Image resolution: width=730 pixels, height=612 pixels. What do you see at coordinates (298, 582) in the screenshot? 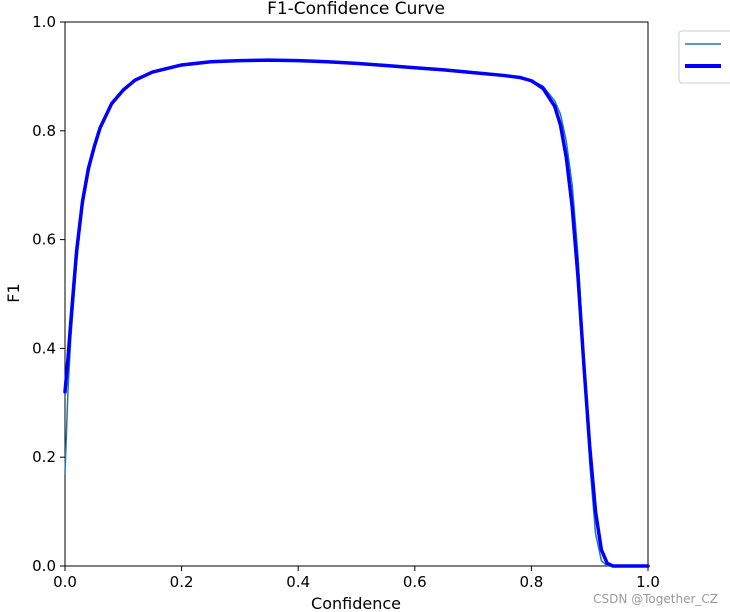
I see `x-tick-label: 0.4` at bounding box center [298, 582].